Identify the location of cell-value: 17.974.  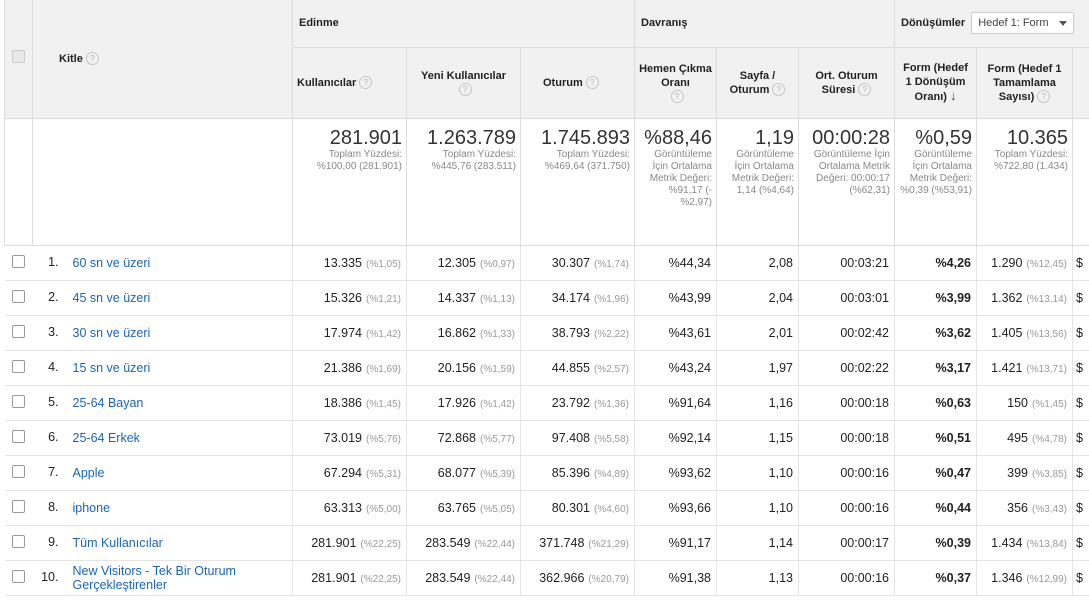
(342, 332).